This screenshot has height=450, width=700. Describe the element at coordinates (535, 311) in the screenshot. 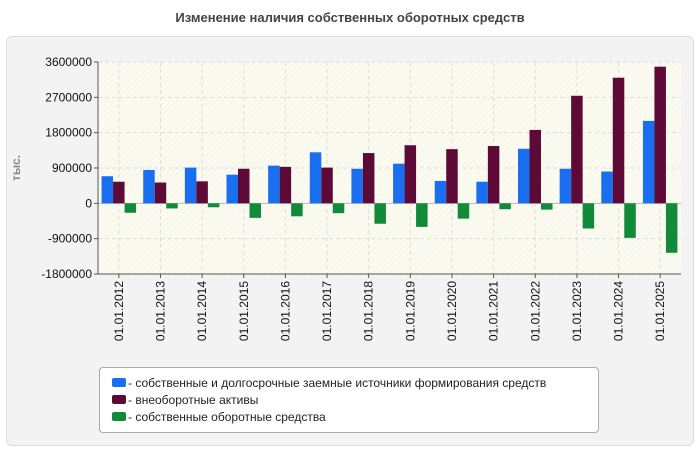

I see `x-tick-label: 01.01.2022` at that location.